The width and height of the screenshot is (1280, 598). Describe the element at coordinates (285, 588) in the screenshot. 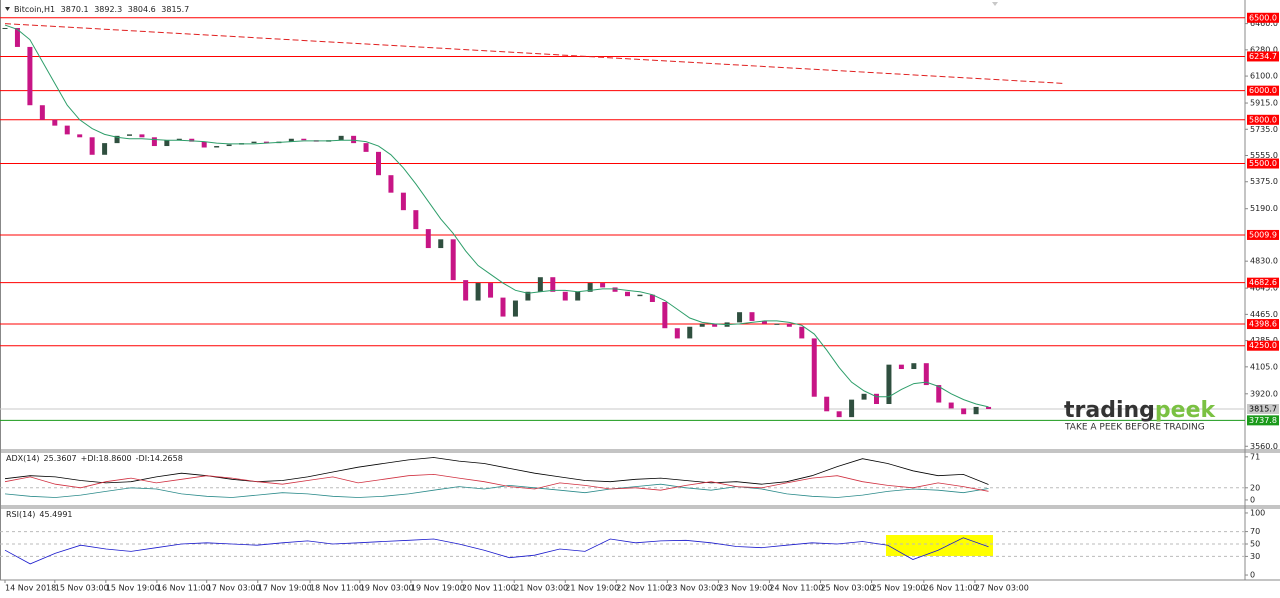

I see `x-tick-label: 17 Nov 19:00` at that location.